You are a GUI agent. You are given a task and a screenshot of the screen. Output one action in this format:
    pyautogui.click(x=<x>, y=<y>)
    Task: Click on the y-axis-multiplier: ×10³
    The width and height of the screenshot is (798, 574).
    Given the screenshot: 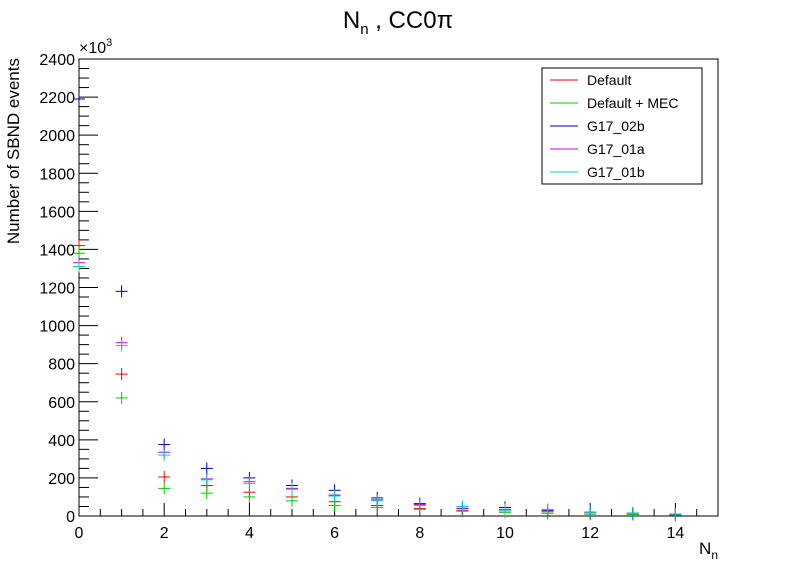 What is the action you would take?
    pyautogui.click(x=95, y=47)
    